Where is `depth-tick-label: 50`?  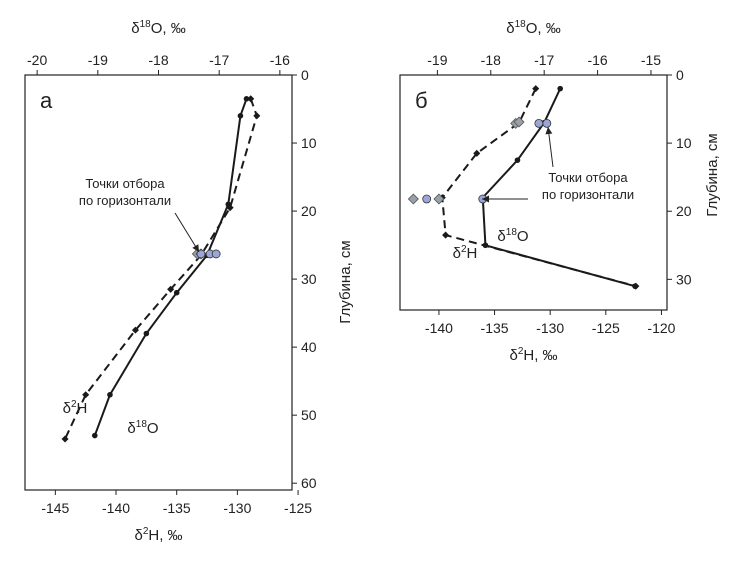 depth-tick-label: 50 is located at coordinates (309, 415).